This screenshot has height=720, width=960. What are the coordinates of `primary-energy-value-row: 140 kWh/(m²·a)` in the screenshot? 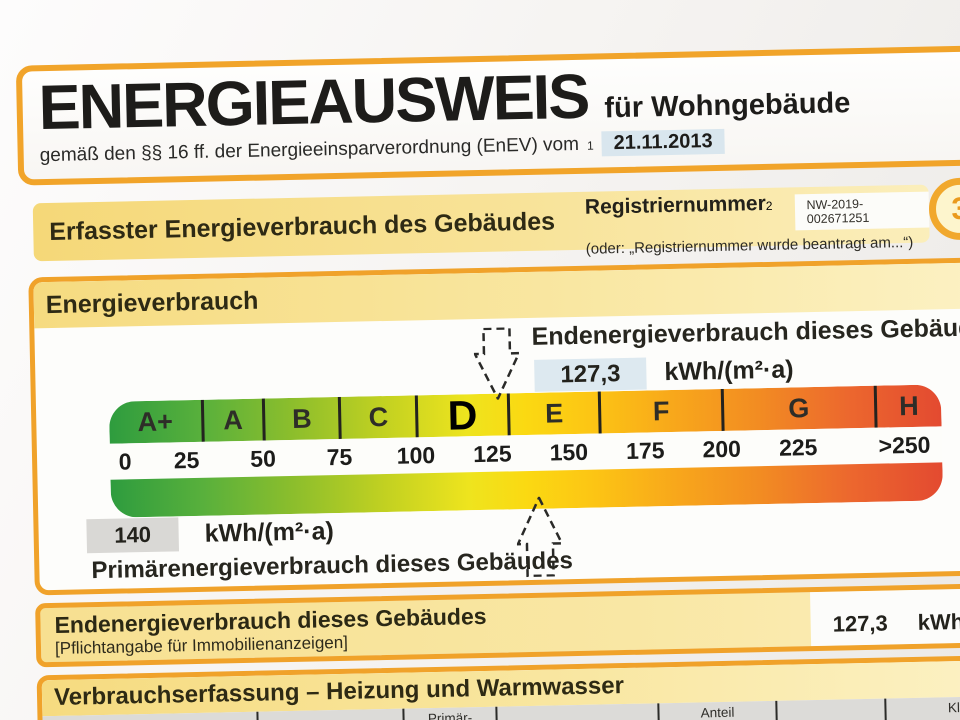 It's located at (210, 534).